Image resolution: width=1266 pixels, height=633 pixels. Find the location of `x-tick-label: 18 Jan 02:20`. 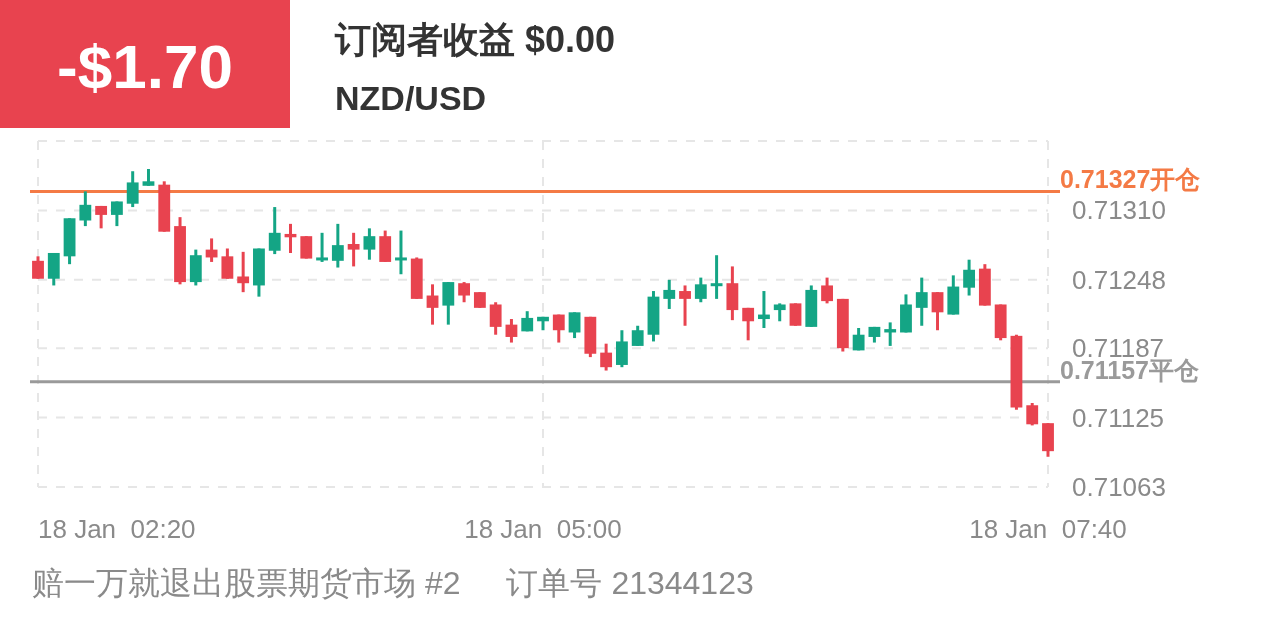

x-tick-label: 18 Jan 02:20 is located at coordinates (117, 529).